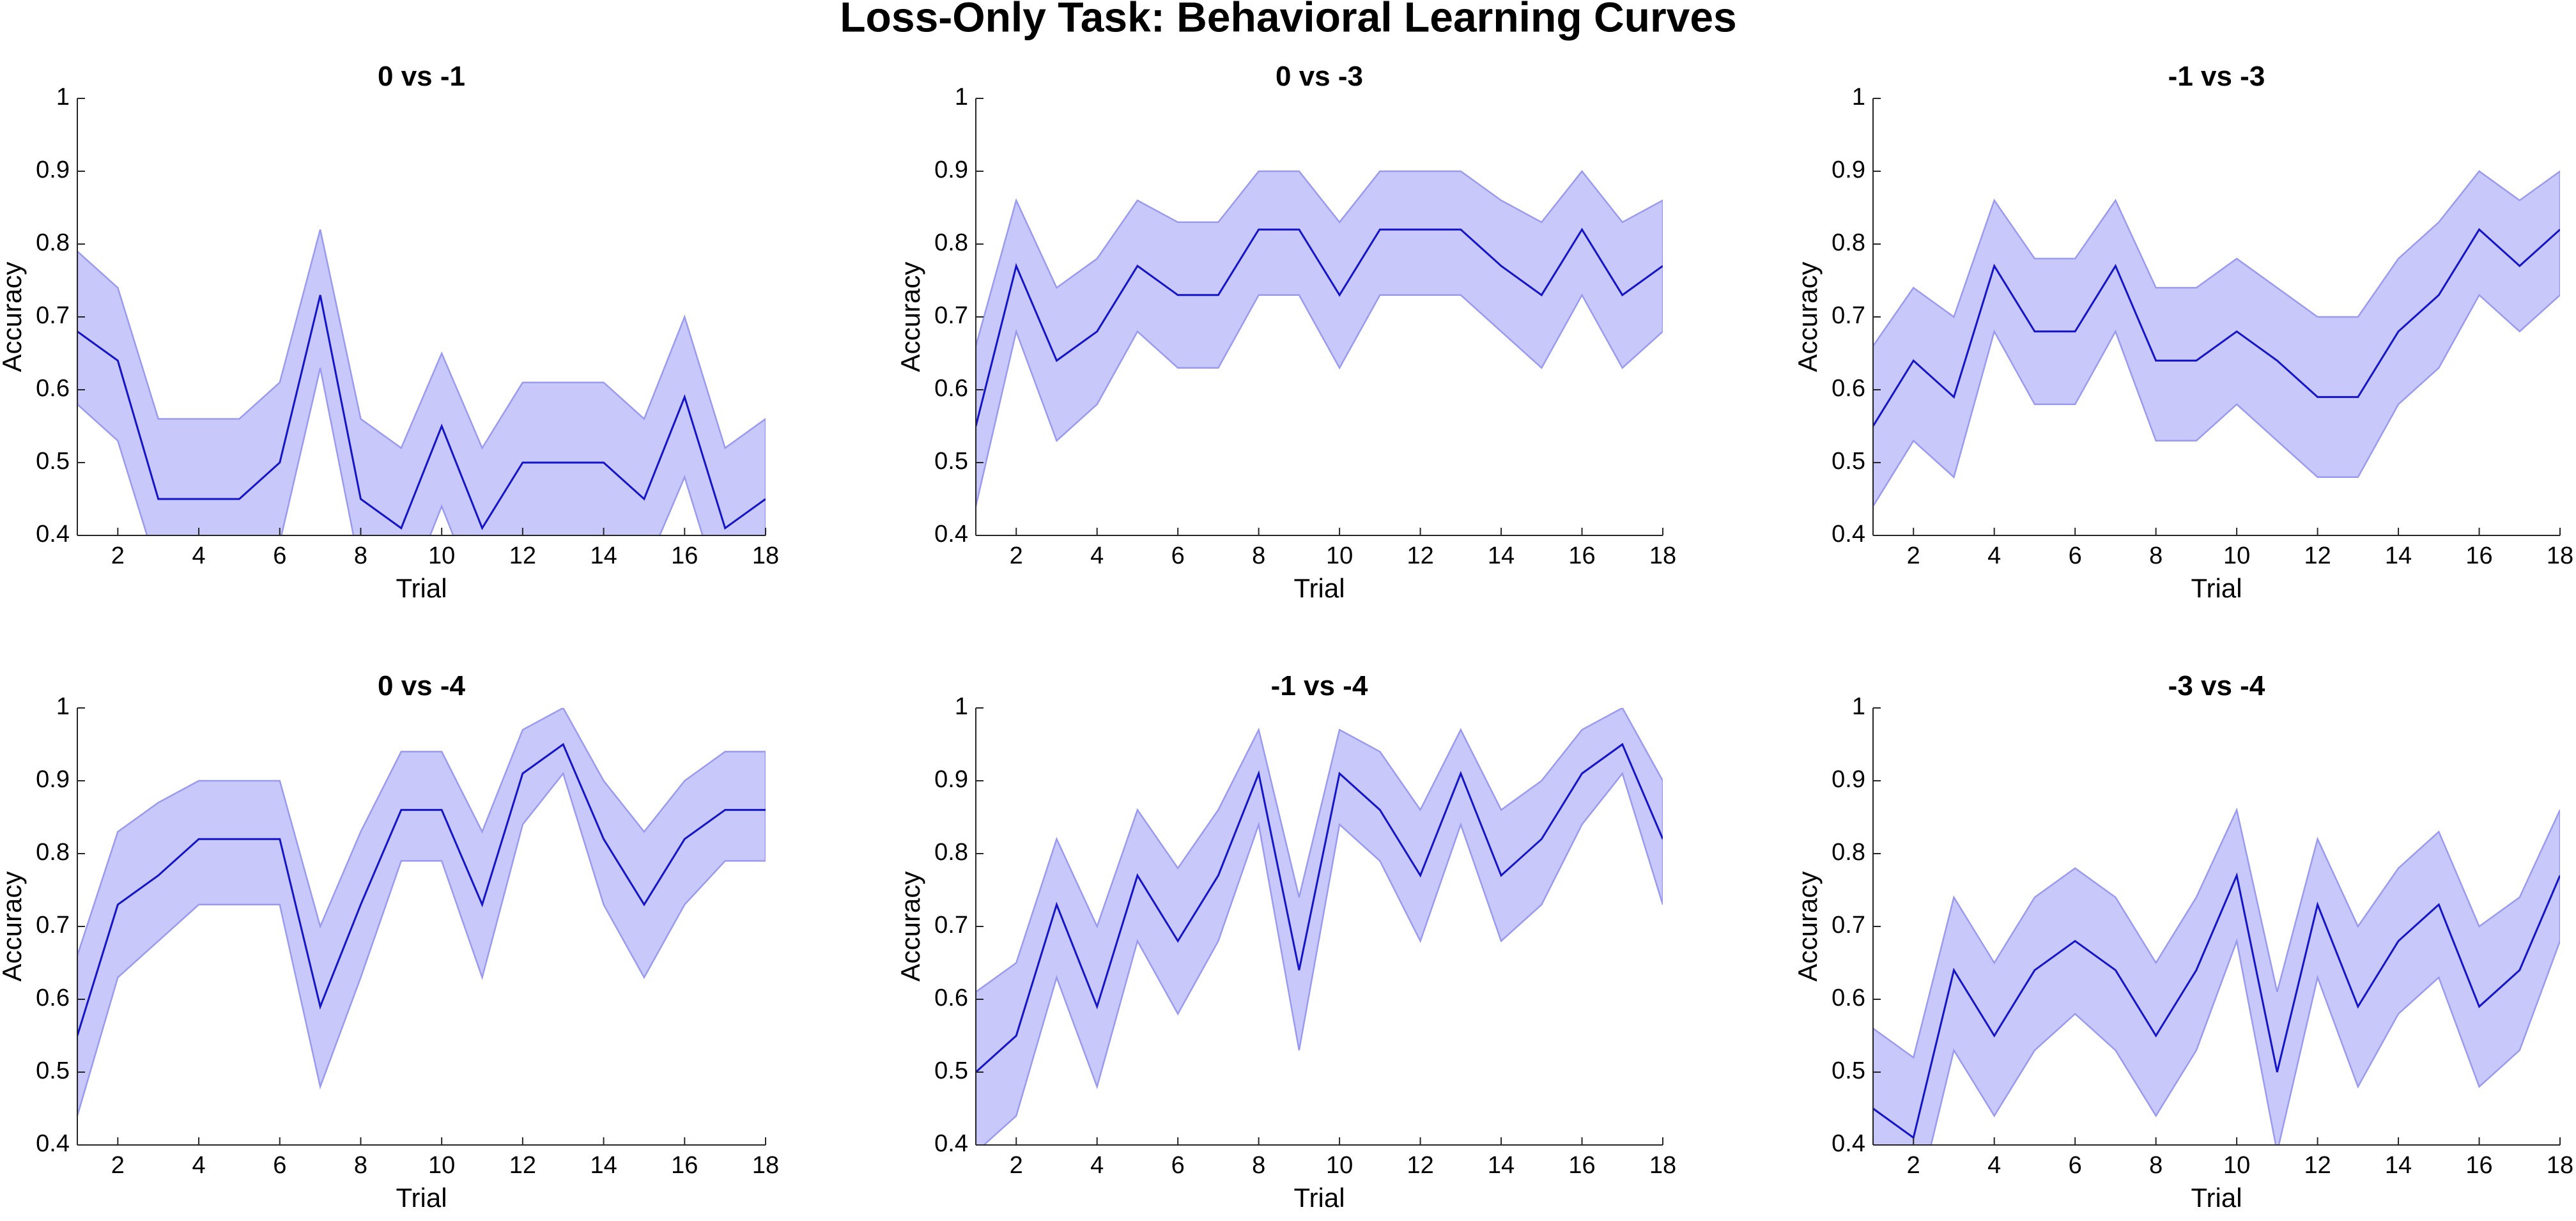 The height and width of the screenshot is (1221, 2576). Describe the element at coordinates (2216, 686) in the screenshot. I see `subplot-title: -3 vs -4` at that location.